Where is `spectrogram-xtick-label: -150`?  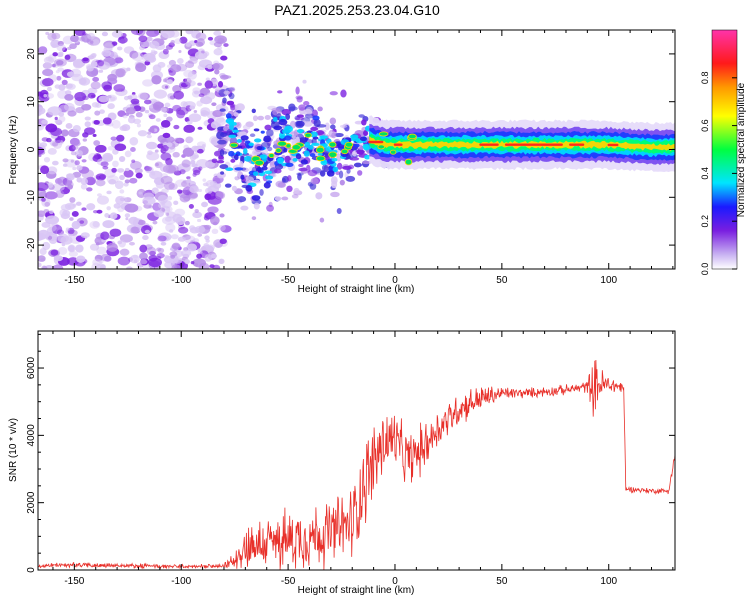
spectrogram-xtick-label: -150 is located at coordinates (74, 280).